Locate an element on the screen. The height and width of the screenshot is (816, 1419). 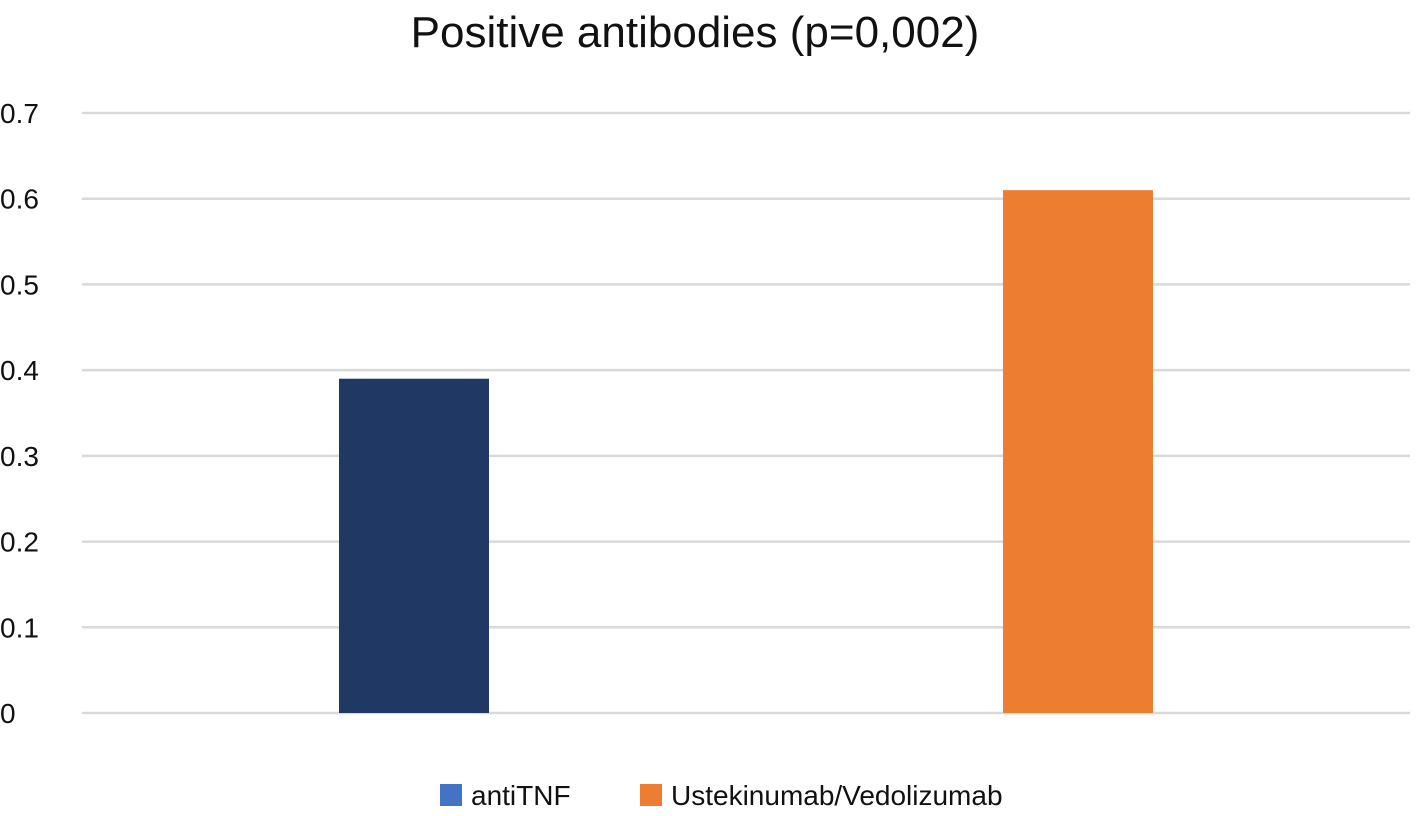
y-tick-label: 0.4 is located at coordinates (19, 370).